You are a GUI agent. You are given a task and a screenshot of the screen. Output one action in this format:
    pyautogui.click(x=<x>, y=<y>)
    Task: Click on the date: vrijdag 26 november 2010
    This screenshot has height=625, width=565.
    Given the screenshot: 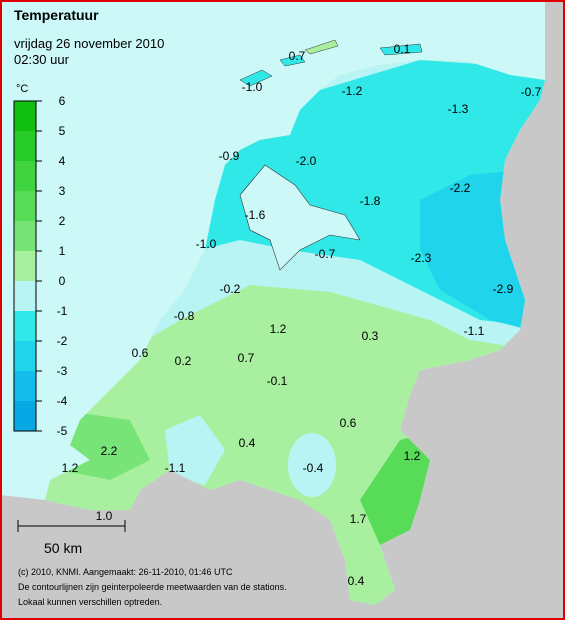 What is the action you would take?
    pyautogui.click(x=89, y=43)
    